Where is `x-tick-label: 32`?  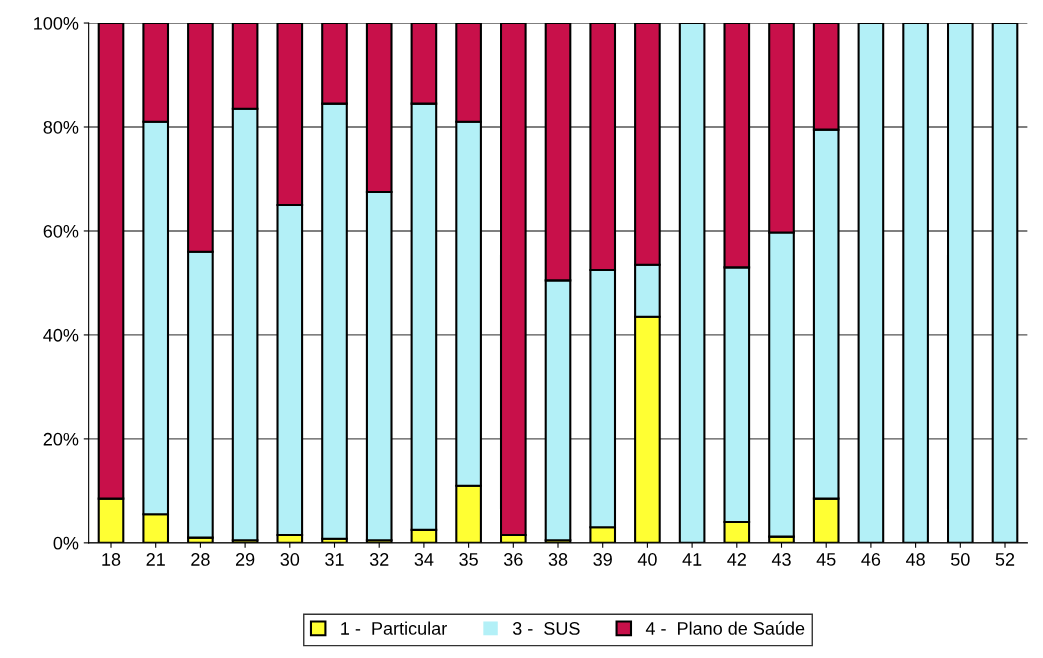 x-tick-label: 32 is located at coordinates (379, 559).